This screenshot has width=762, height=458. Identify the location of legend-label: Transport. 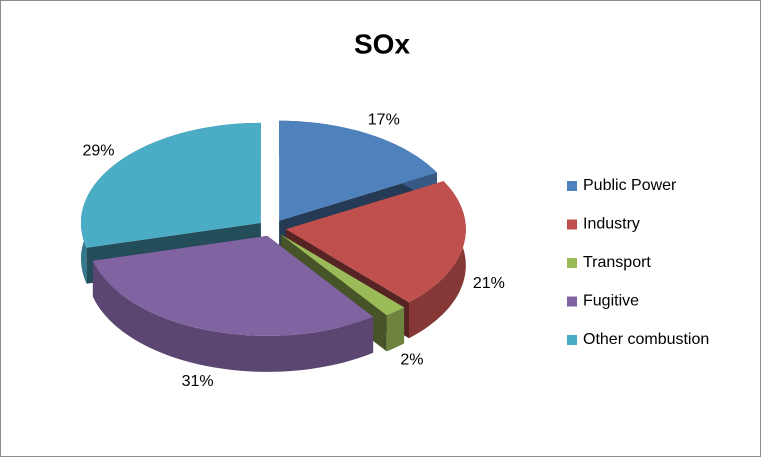
(617, 262).